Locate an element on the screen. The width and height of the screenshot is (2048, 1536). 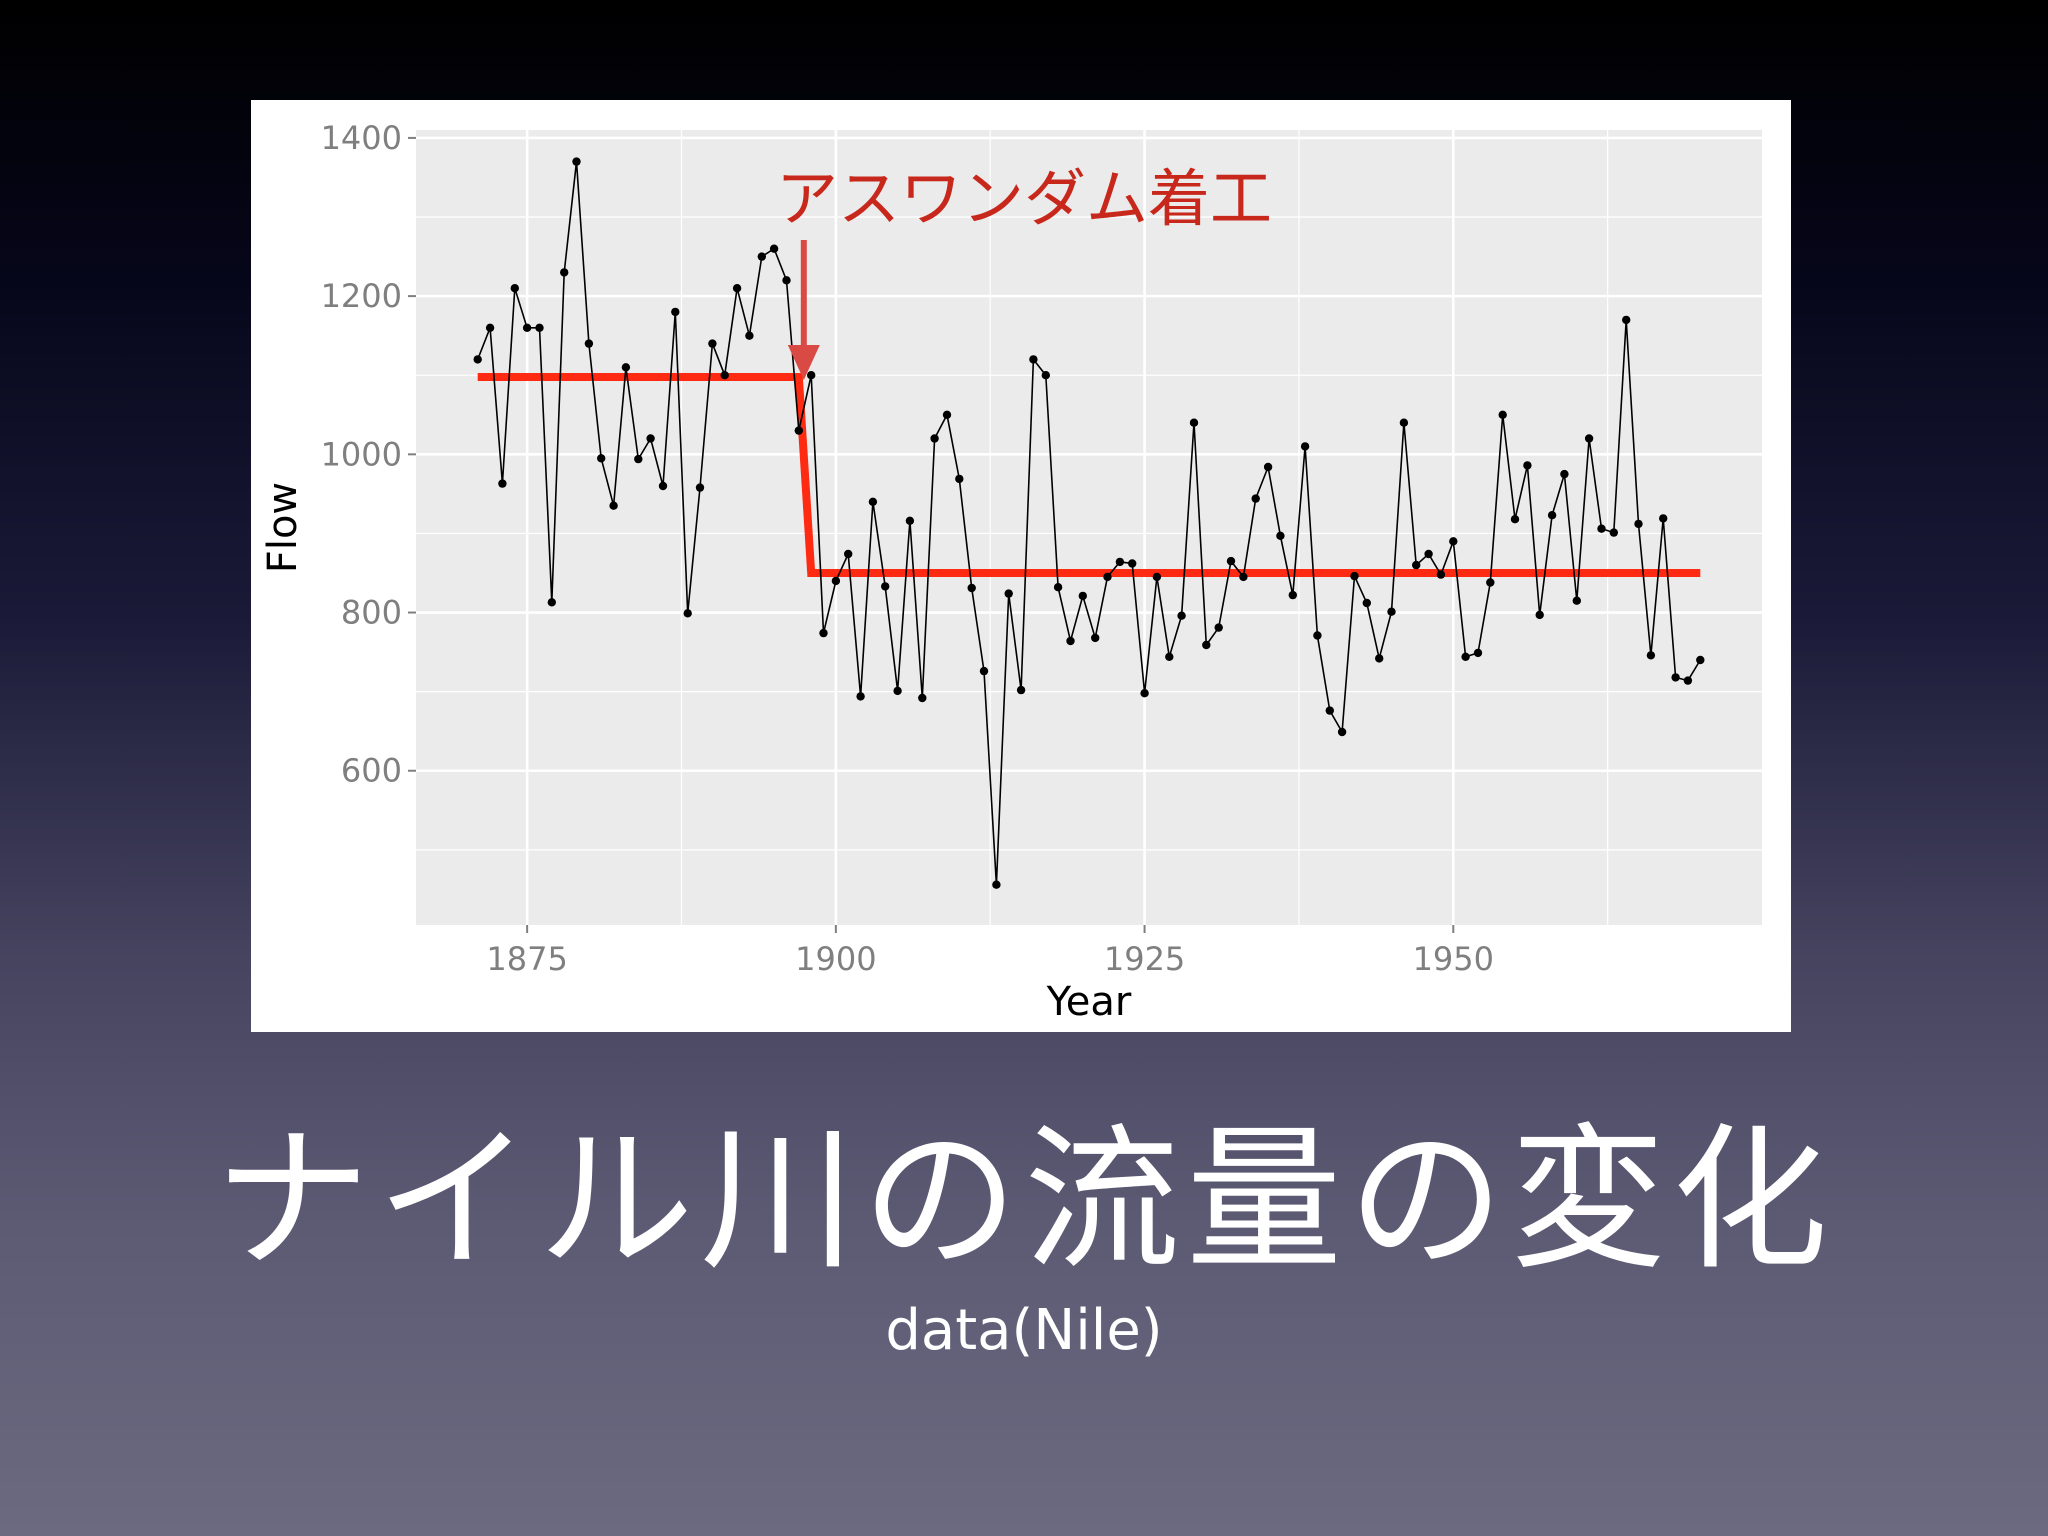
y-tick-label: 1400 is located at coordinates (361, 138).